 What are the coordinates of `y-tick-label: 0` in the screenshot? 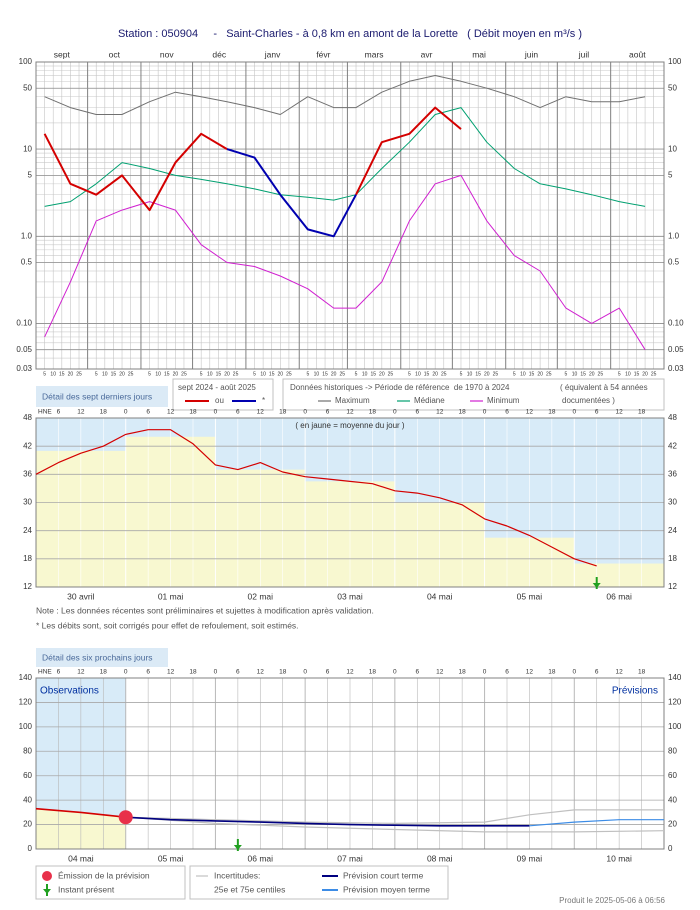 It's located at (670, 848).